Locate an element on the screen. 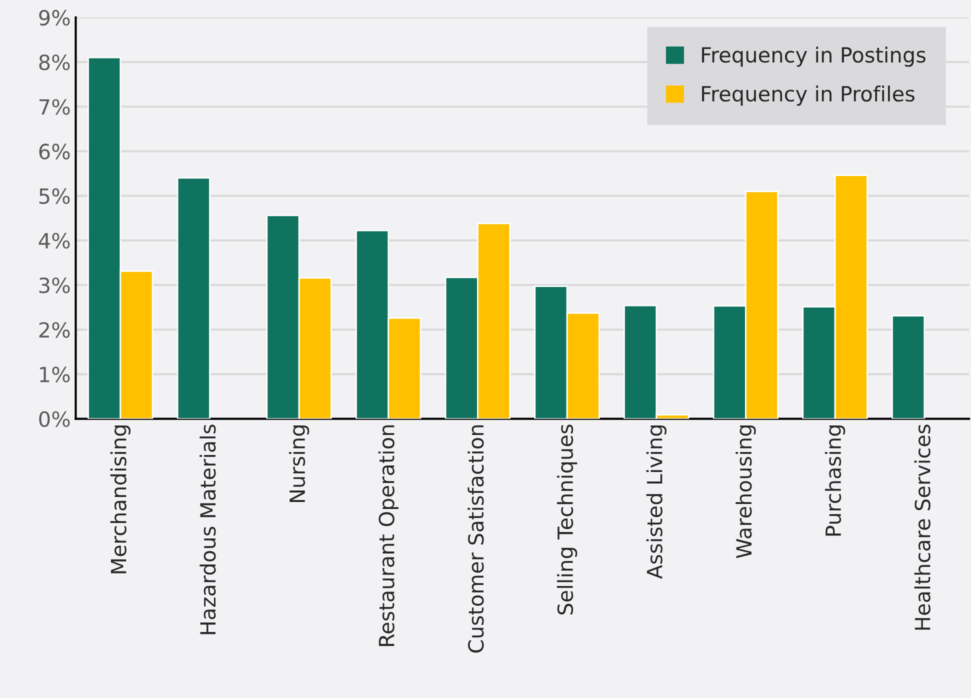 The image size is (971, 698). x-tick-label: Merchandising is located at coordinates (120, 500).